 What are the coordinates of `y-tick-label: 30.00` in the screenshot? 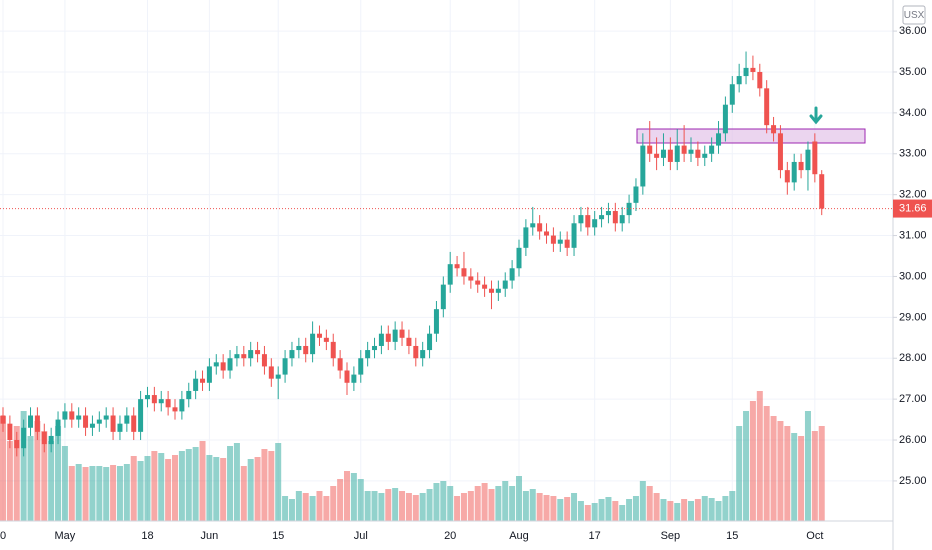 It's located at (913, 276).